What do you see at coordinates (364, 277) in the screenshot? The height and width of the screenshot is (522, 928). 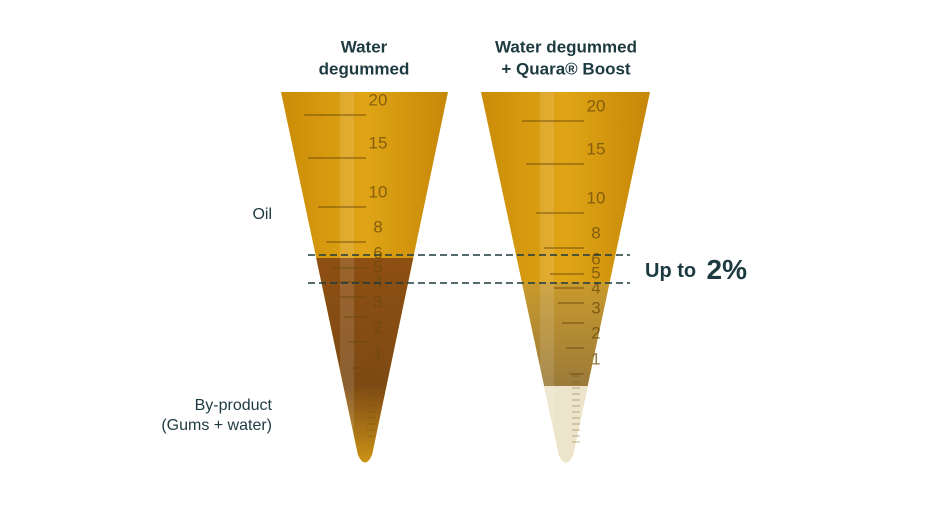 I see `tube-left` at bounding box center [364, 277].